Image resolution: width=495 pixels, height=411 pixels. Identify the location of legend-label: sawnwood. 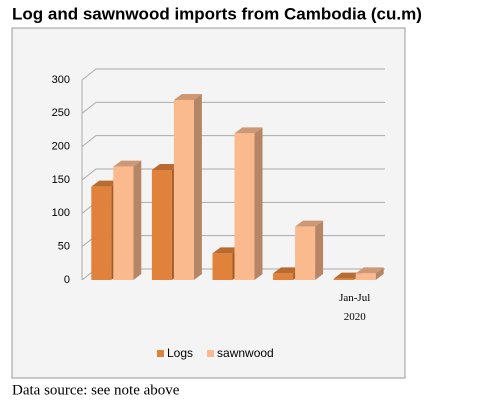
(245, 353).